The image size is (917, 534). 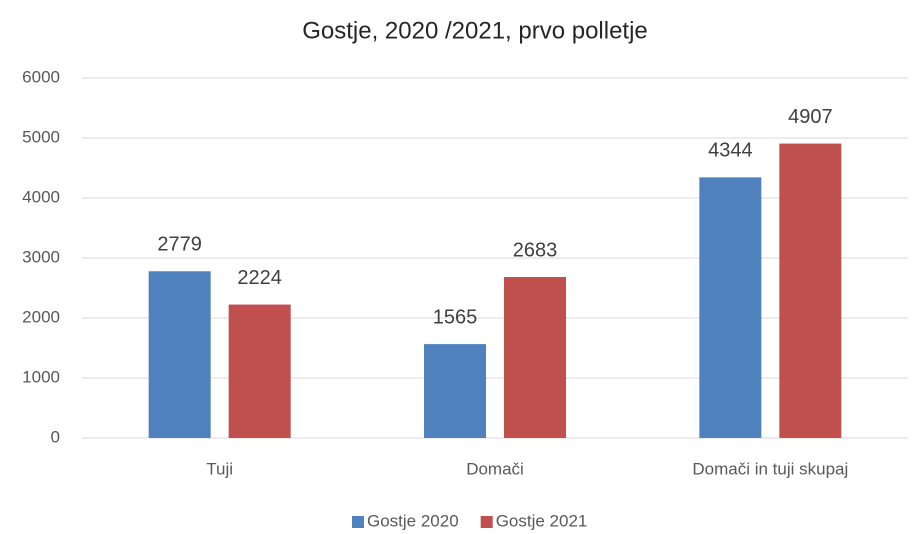 What do you see at coordinates (730, 151) in the screenshot?
I see `value-label: 4344` at bounding box center [730, 151].